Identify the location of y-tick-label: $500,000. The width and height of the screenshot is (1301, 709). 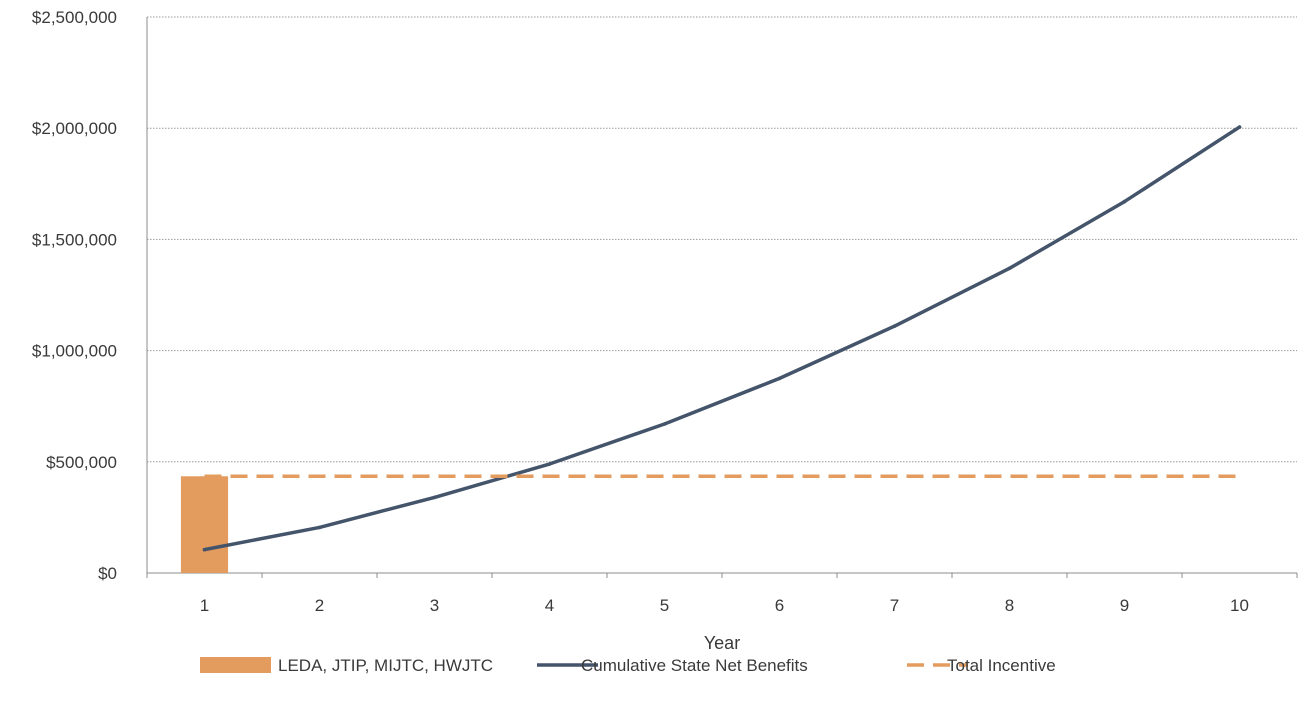
(81, 462).